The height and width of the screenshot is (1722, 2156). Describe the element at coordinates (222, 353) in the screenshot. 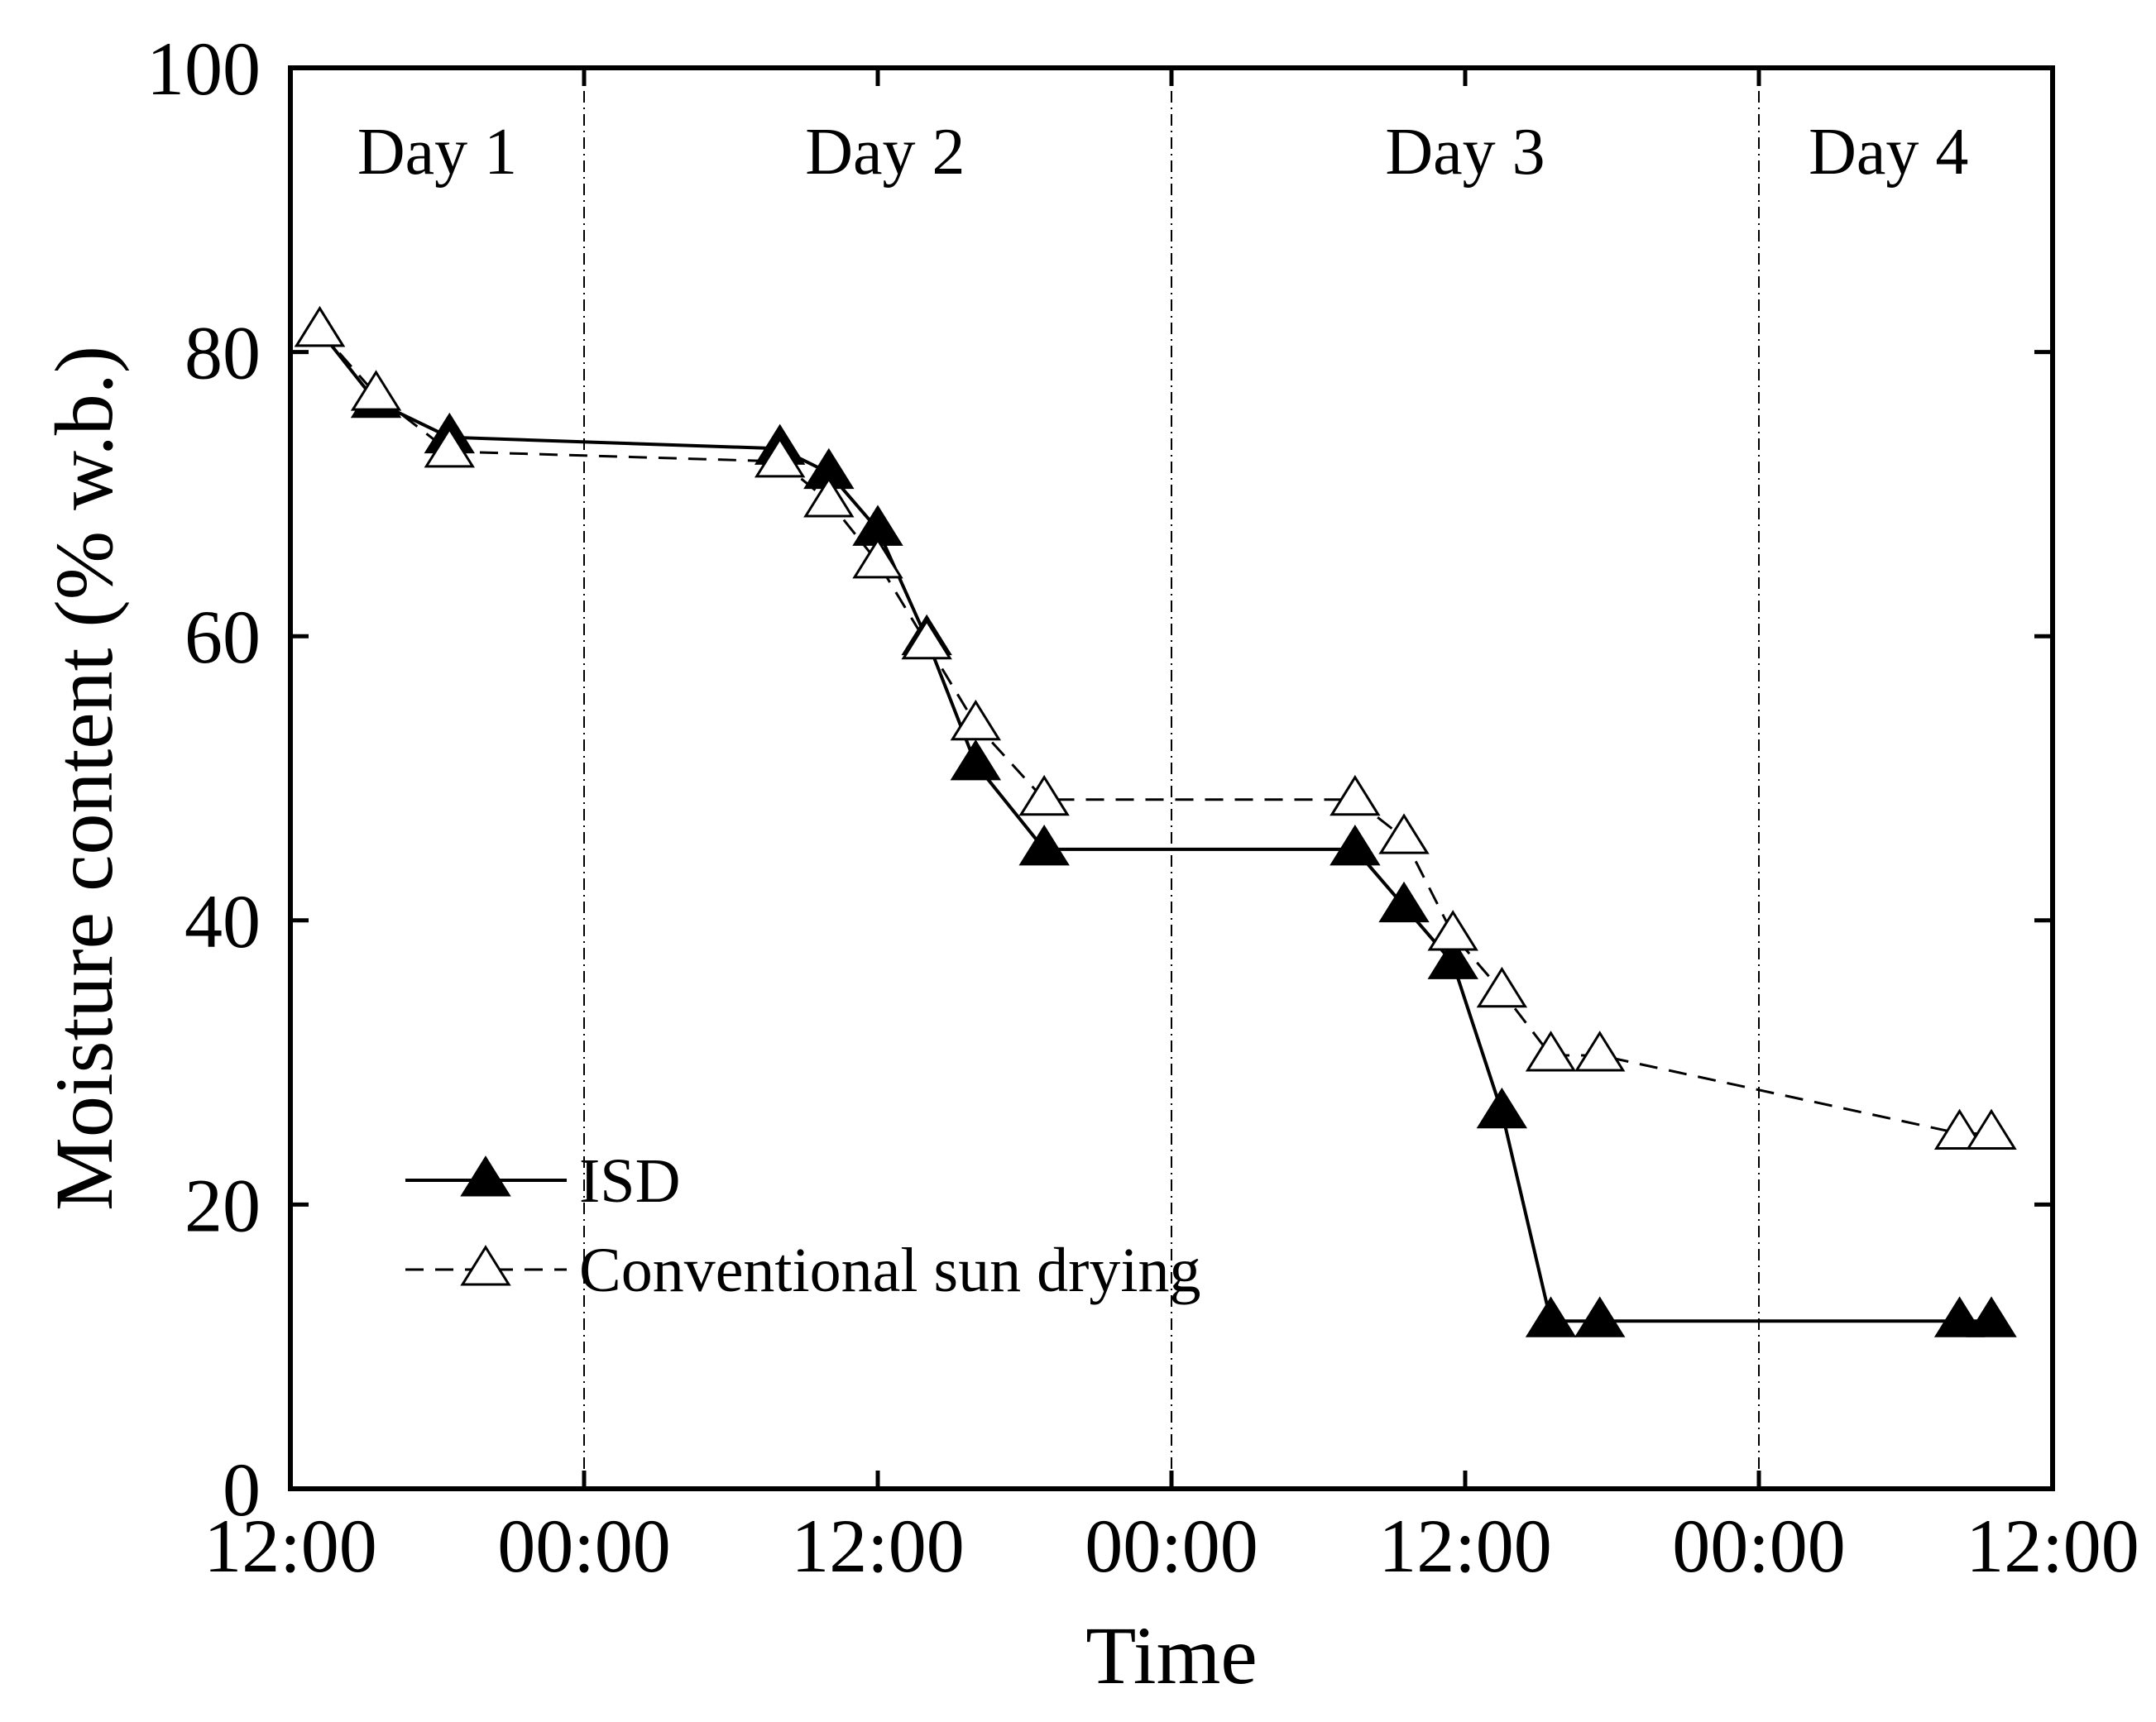

I see `y-tick-label-4: 80` at that location.